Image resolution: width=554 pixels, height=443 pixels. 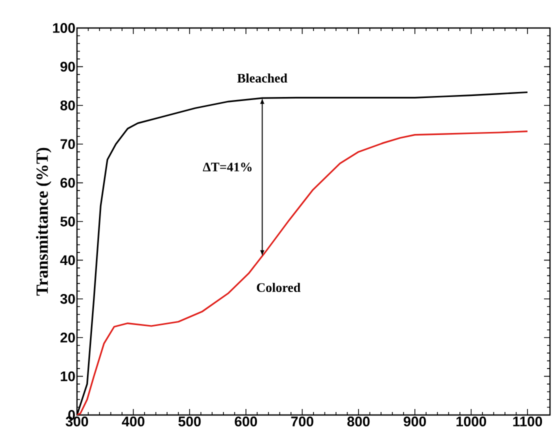 What do you see at coordinates (44, 222) in the screenshot?
I see `y-axis-title: Transmittance (%T)` at bounding box center [44, 222].